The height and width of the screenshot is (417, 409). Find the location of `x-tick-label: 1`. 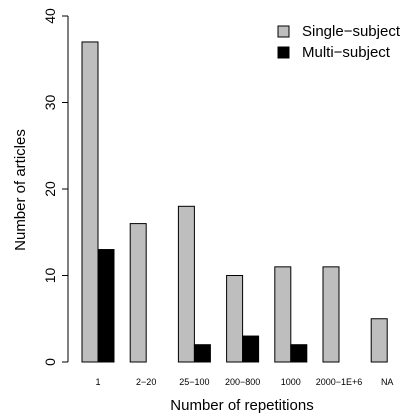

x-tick-label: 1 is located at coordinates (97, 382).